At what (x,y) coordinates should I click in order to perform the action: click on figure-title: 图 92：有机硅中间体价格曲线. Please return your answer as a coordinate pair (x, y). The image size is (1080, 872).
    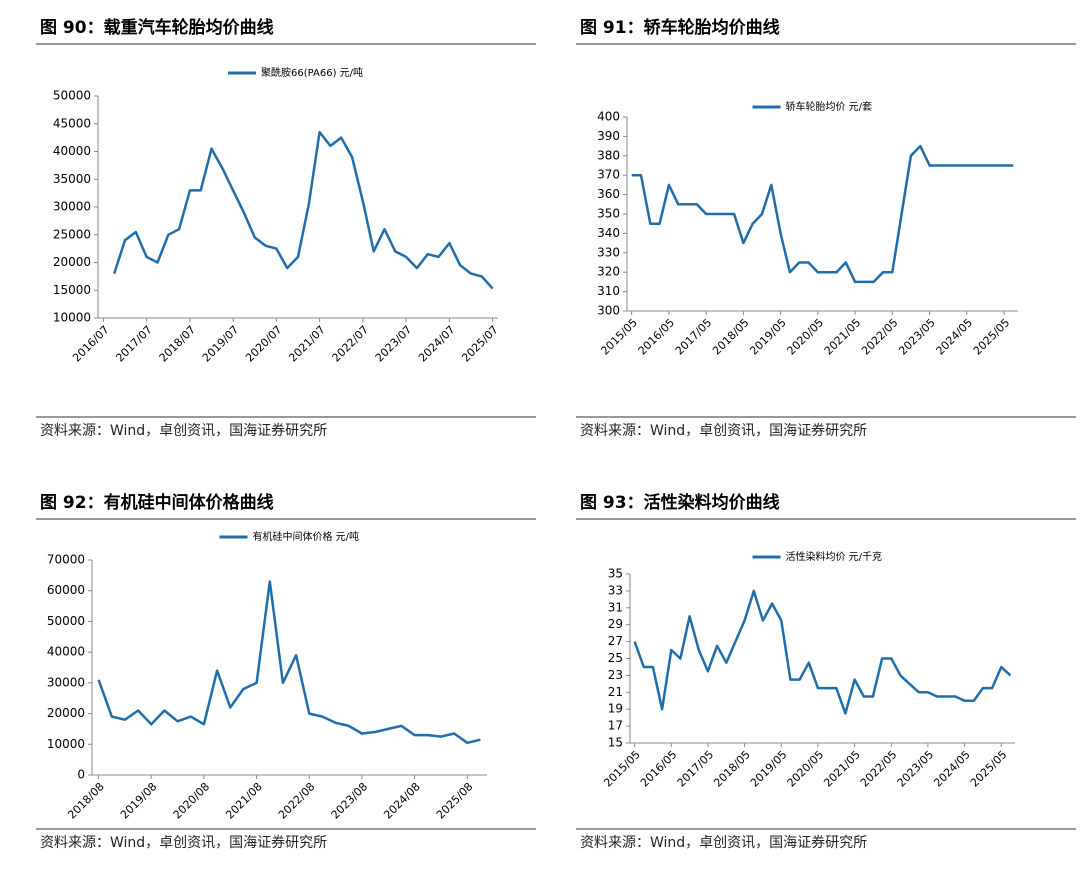
    Looking at the image, I should click on (157, 502).